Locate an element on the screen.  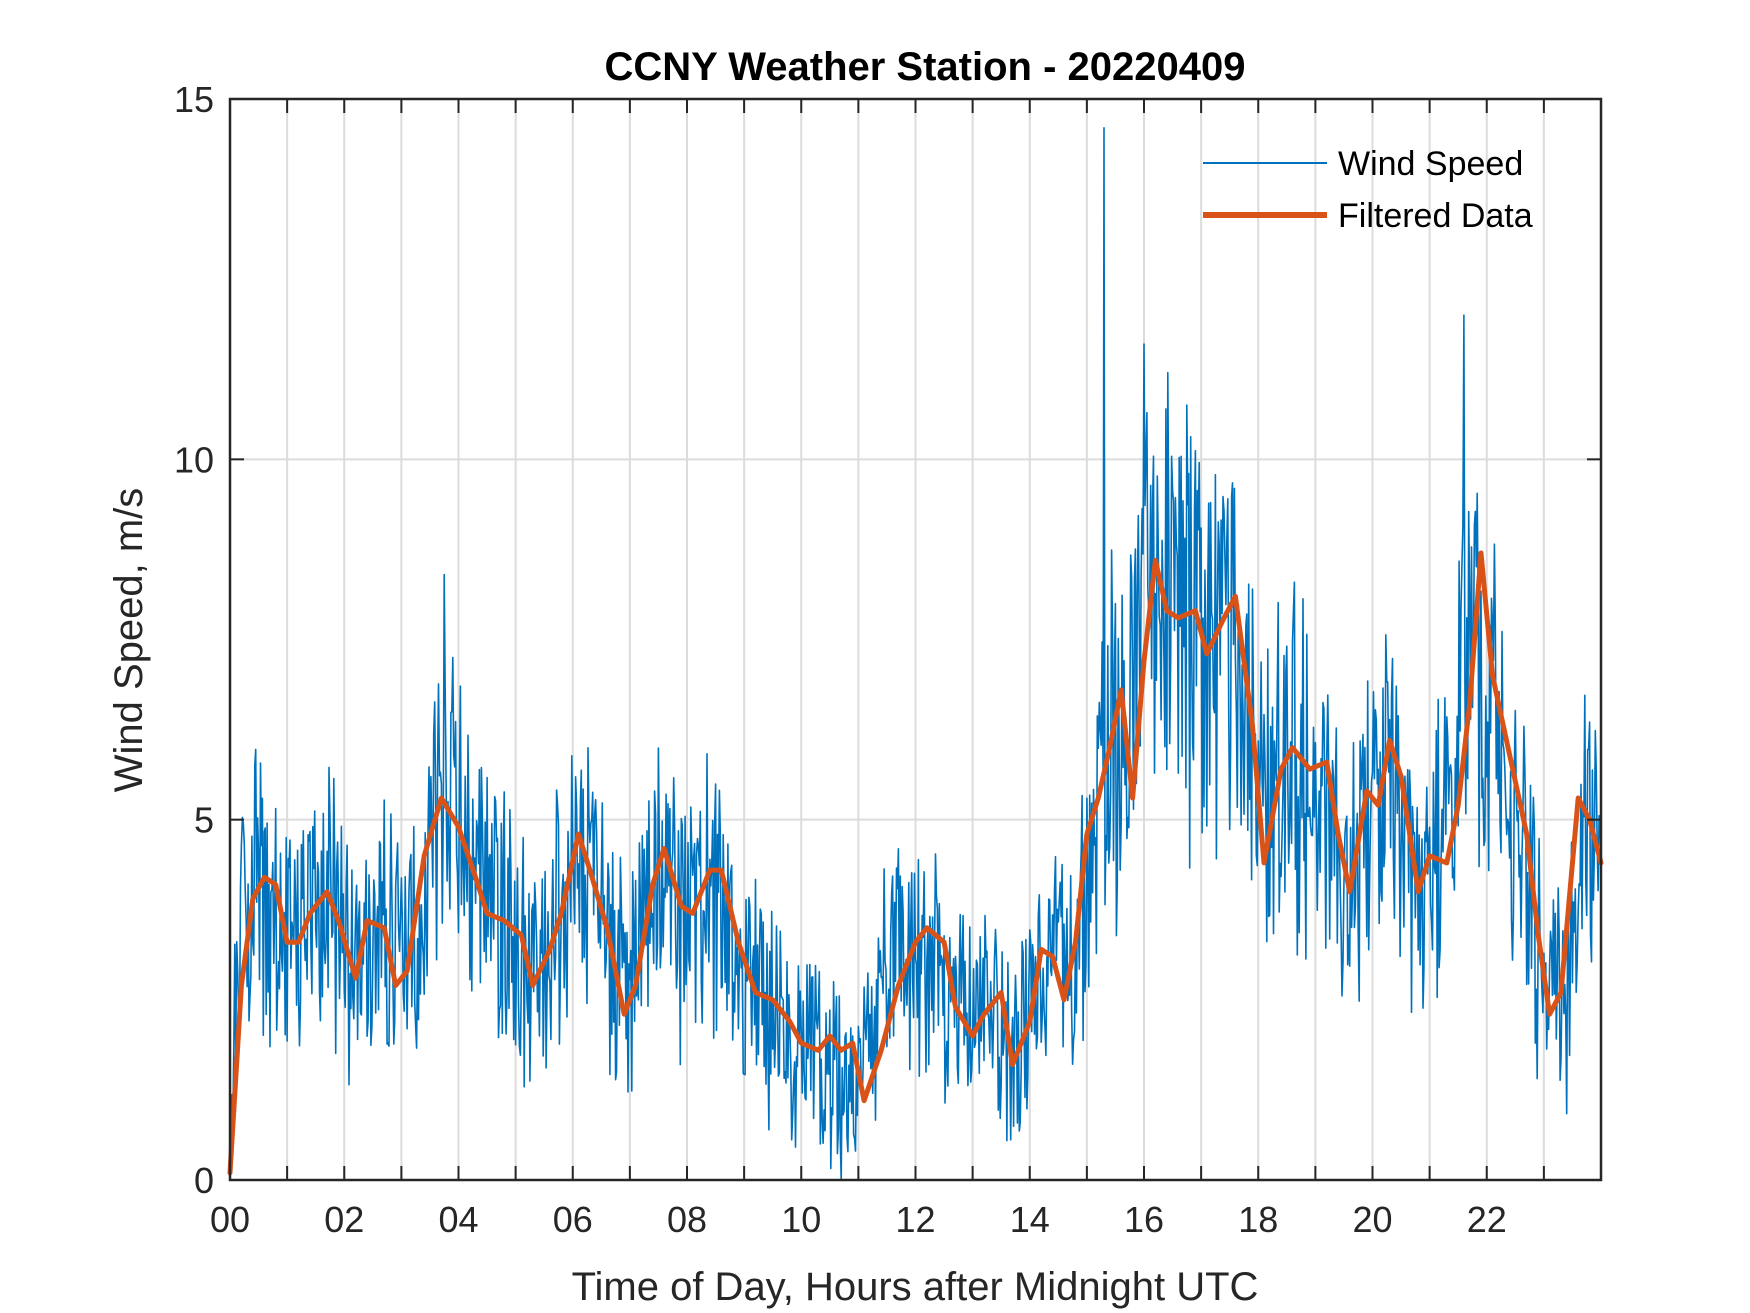
x-tick-label: 16 is located at coordinates (1144, 1219).